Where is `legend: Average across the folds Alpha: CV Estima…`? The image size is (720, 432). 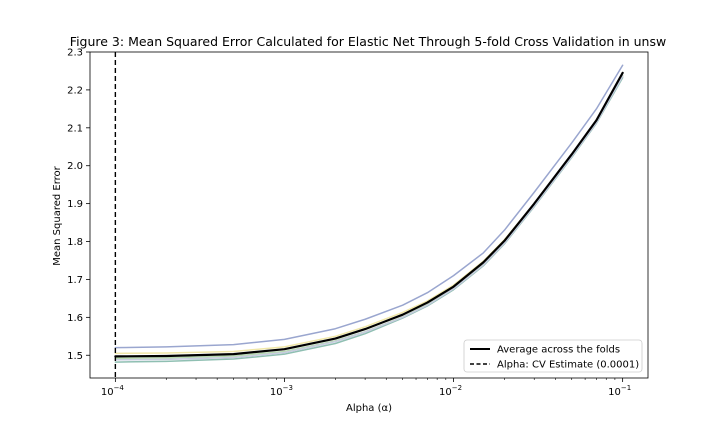
legend: Average across the folds Alpha: CV Estima… is located at coordinates (553, 356).